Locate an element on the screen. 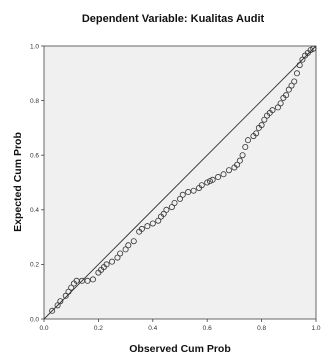 This screenshot has width=321, height=358. y-tick-label: 1.0 is located at coordinates (34, 46).